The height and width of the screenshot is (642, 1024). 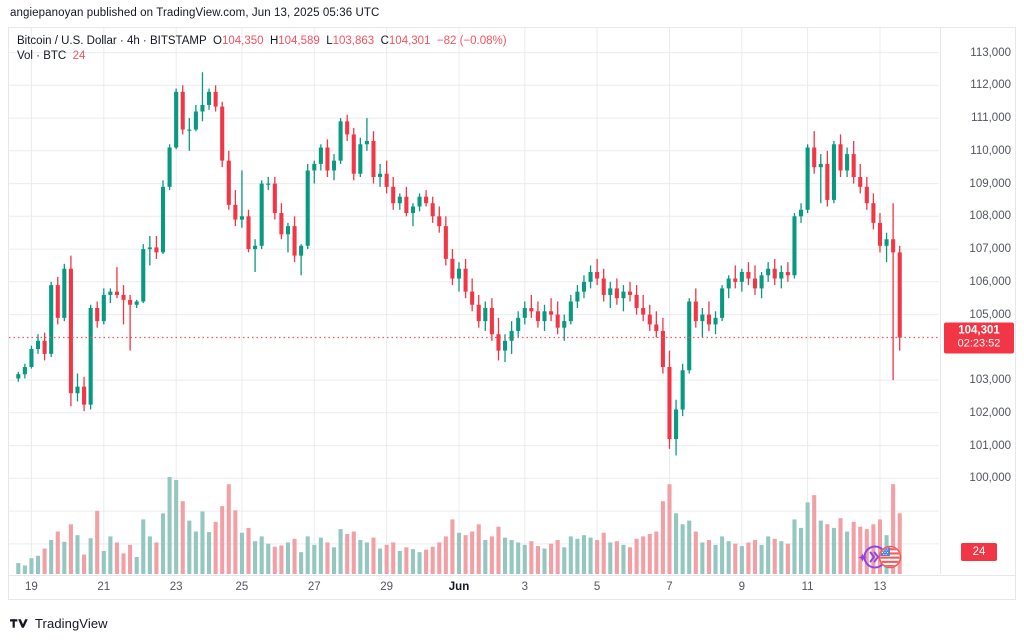 I want to click on time-tick-label: Jun, so click(x=459, y=587).